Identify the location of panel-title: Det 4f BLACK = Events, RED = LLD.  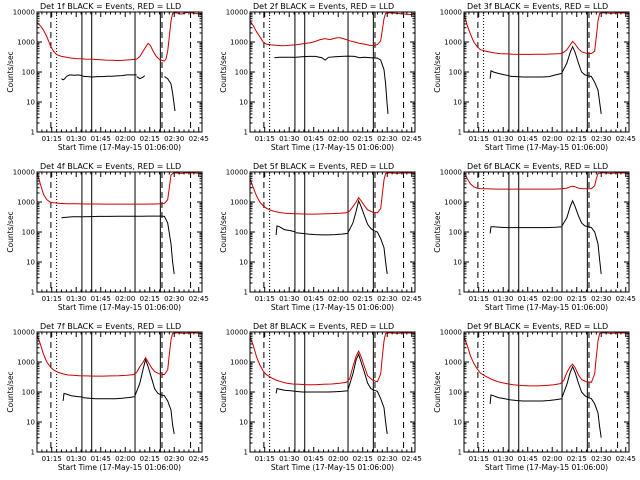
(110, 166).